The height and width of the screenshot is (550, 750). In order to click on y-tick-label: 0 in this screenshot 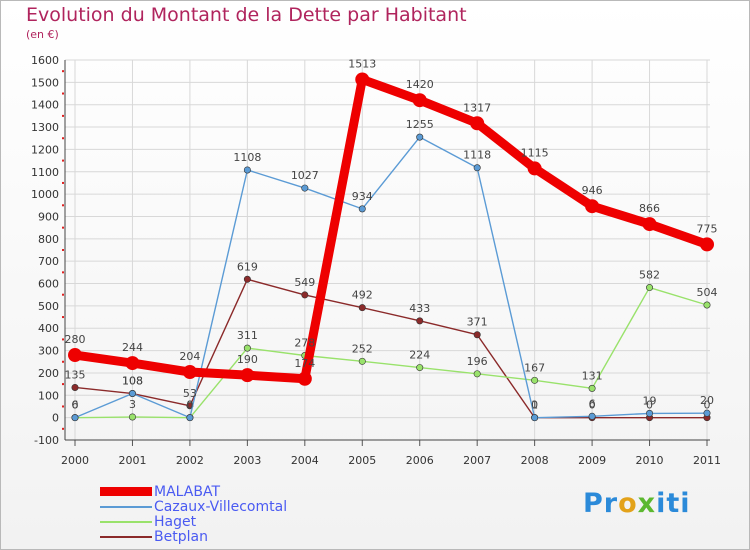, I will do `click(55, 418)`.